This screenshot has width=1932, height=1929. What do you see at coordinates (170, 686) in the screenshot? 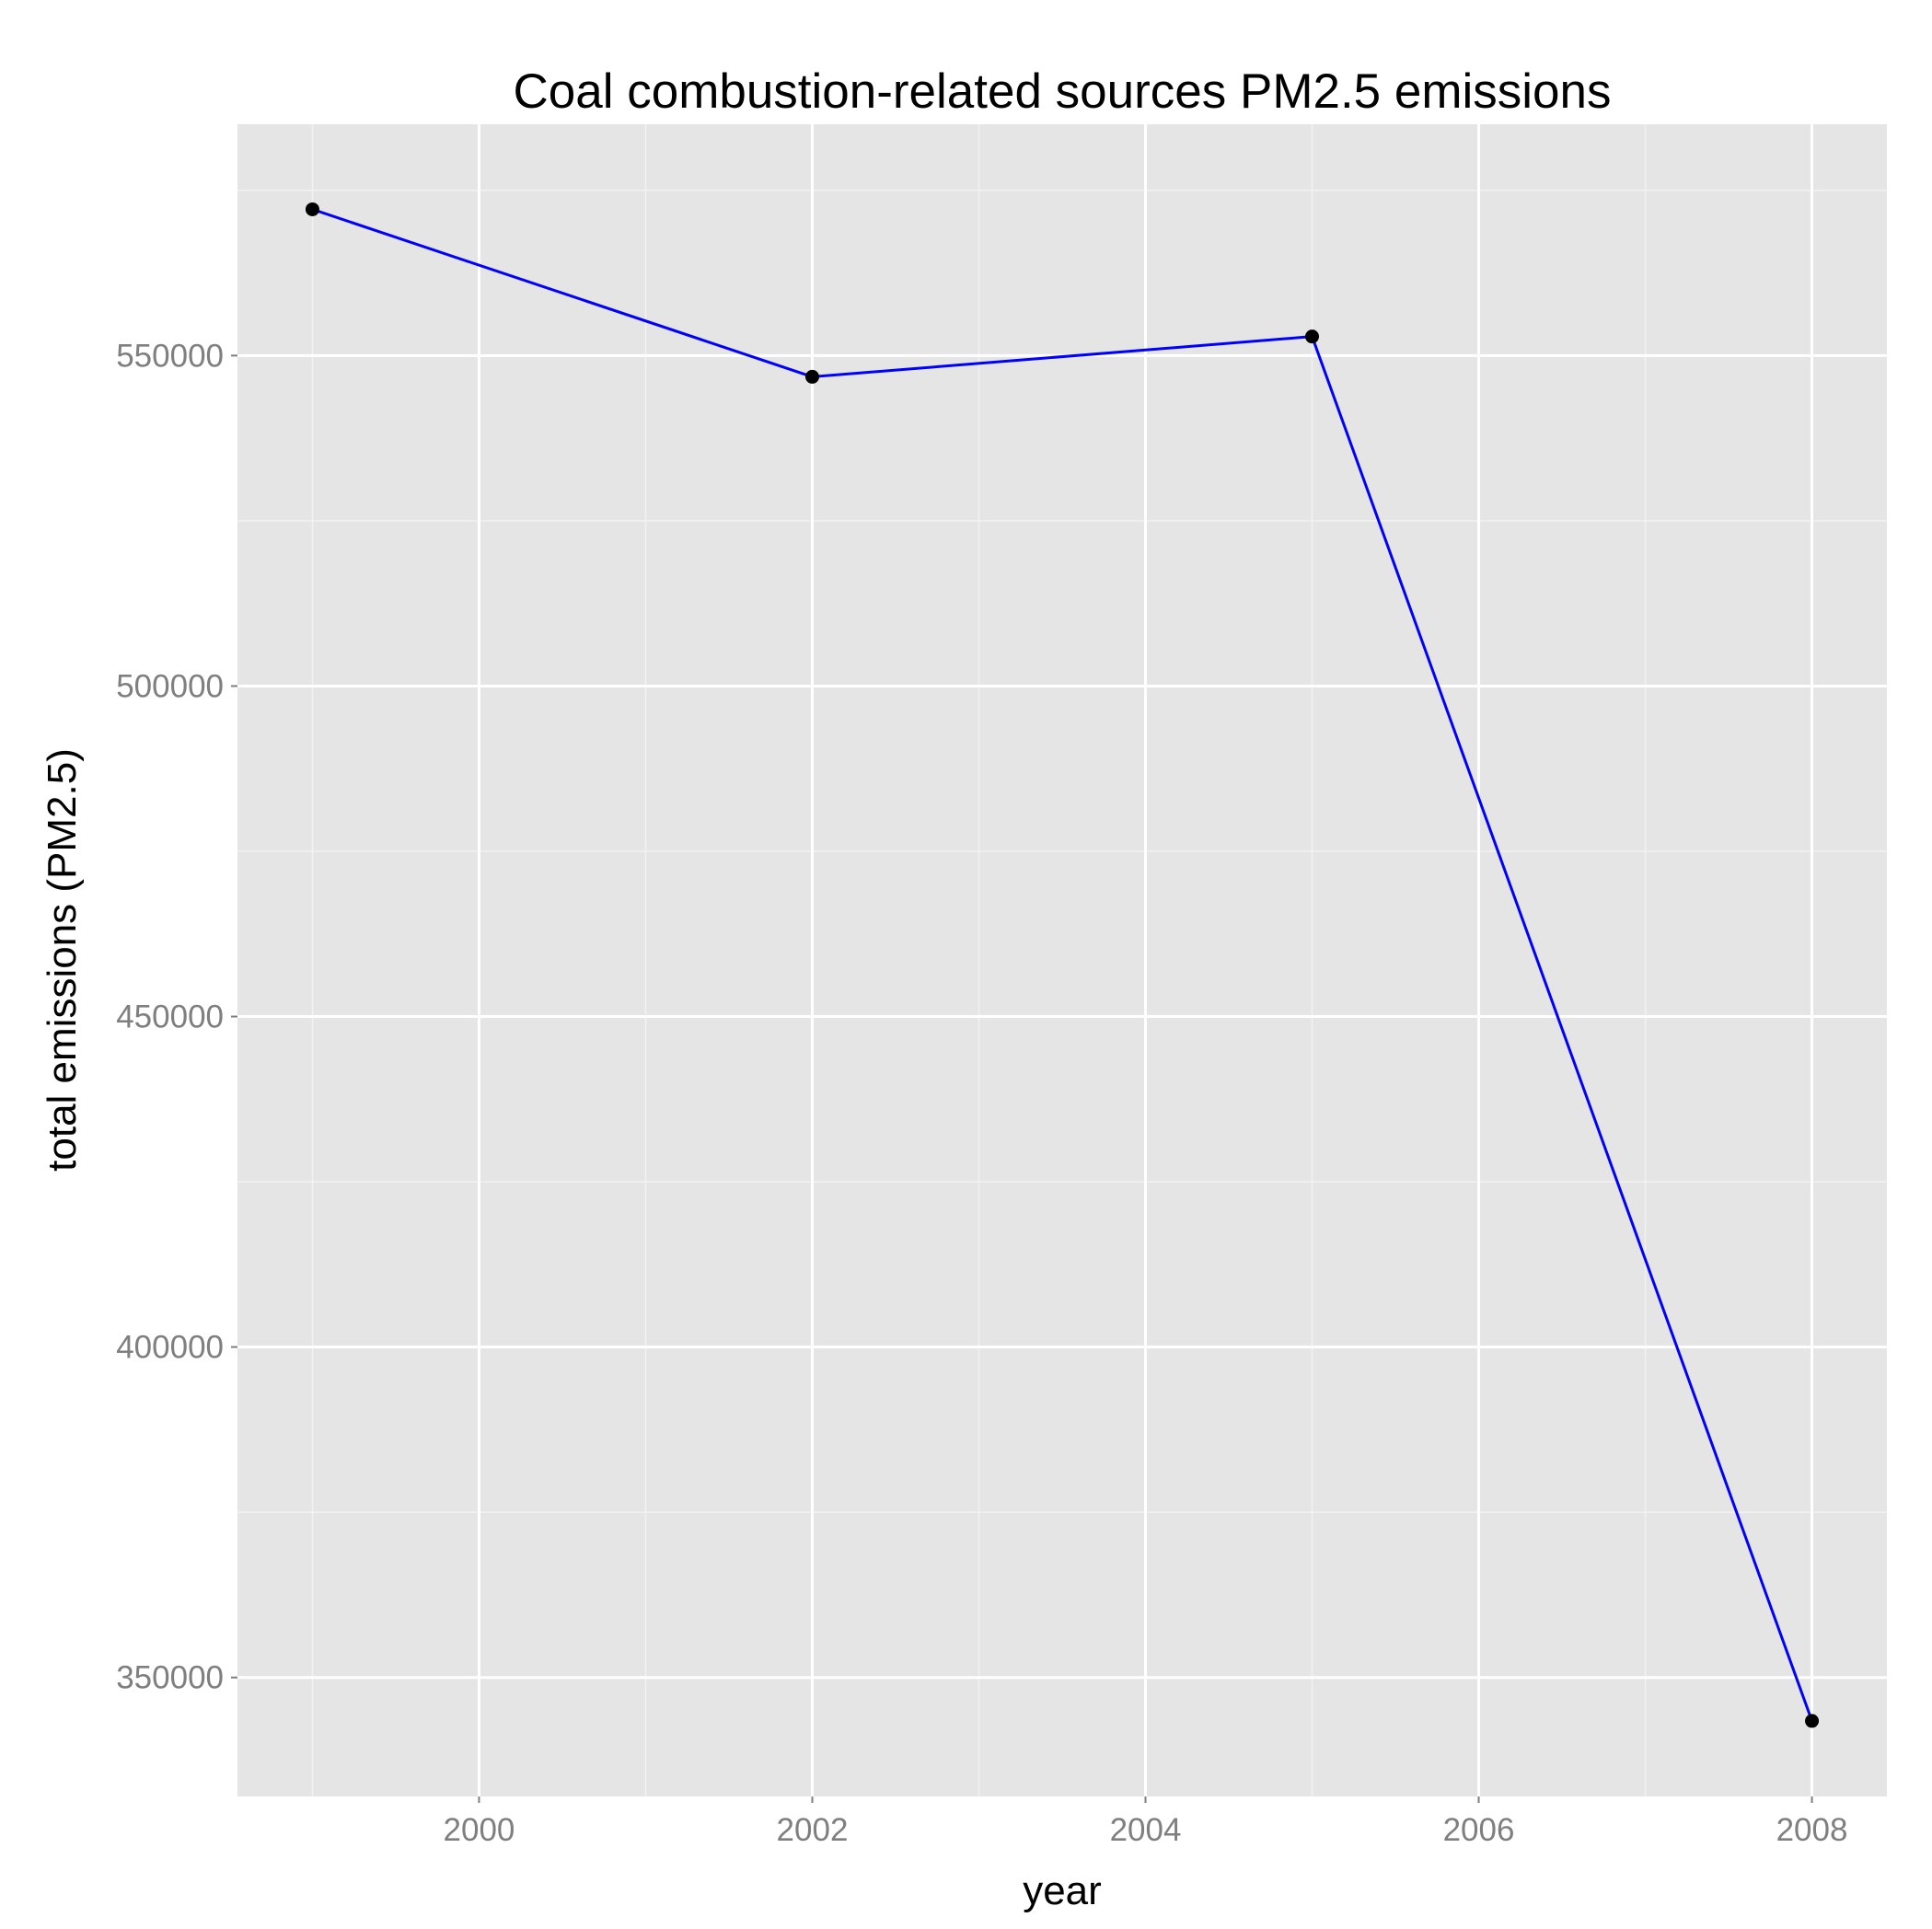
I see `y-tick-label: 500000` at bounding box center [170, 686].